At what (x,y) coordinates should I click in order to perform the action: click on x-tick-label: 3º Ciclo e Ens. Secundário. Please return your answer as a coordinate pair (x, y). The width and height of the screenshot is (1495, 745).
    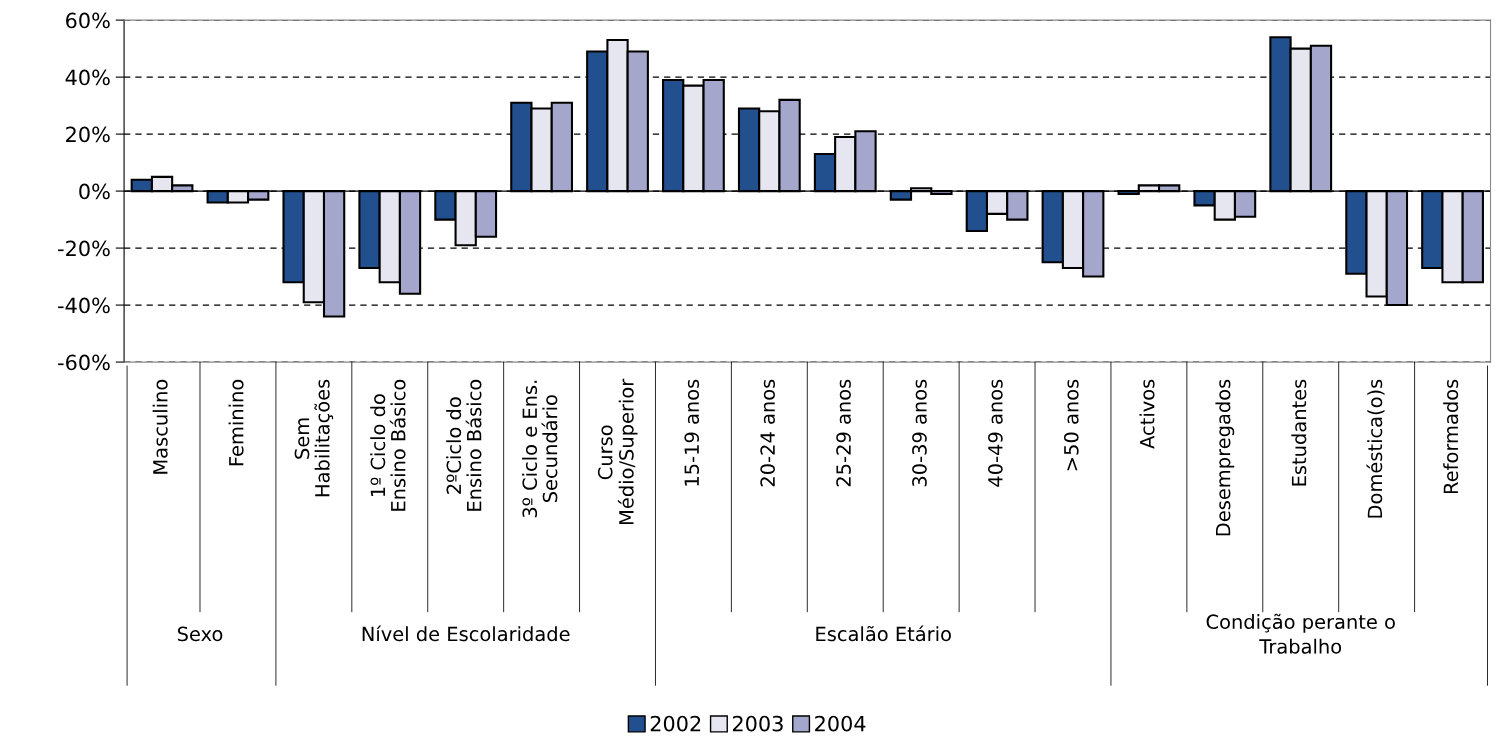
    Looking at the image, I should click on (540, 449).